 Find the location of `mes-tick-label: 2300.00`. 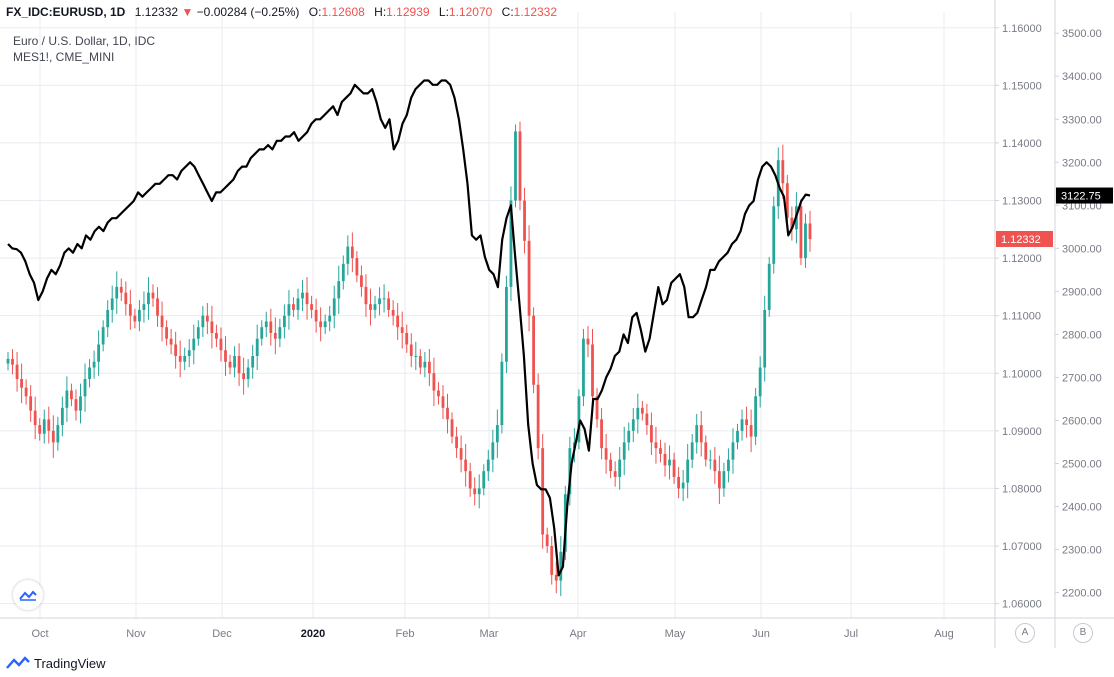

mes-tick-label: 2300.00 is located at coordinates (1082, 551).